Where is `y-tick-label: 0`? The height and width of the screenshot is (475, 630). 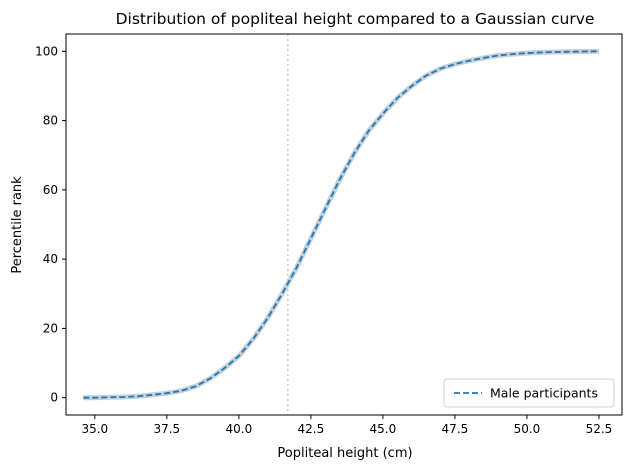 y-tick-label: 0 is located at coordinates (54, 398).